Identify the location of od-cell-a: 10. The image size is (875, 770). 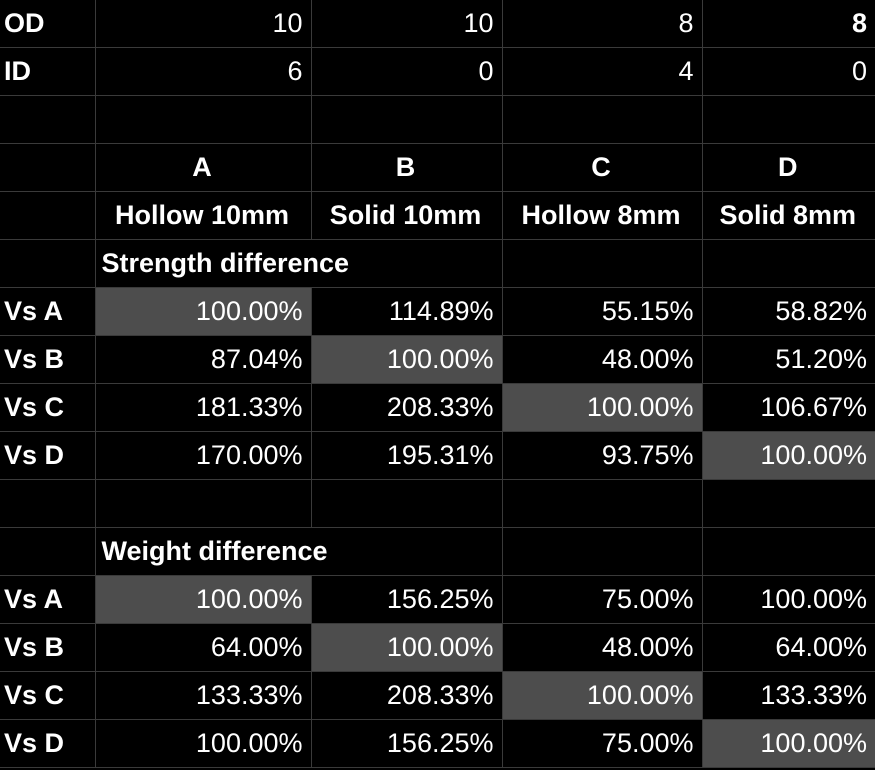
(203, 24).